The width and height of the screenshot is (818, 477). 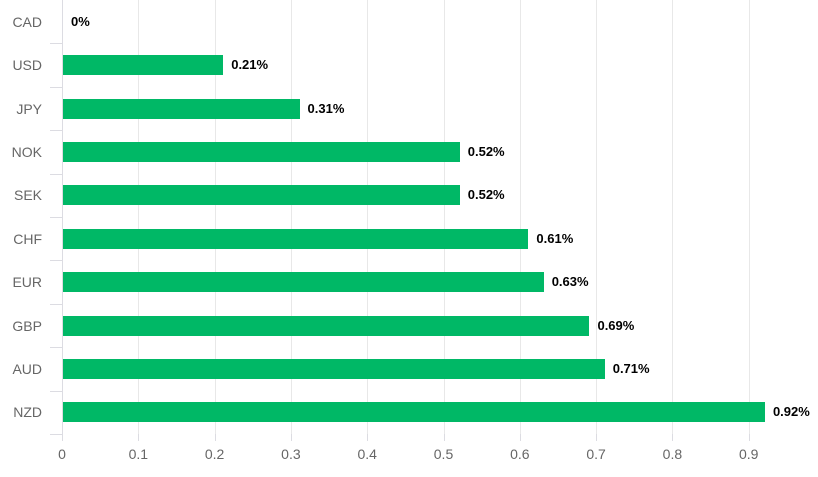 I want to click on value-label: 0.21%, so click(x=250, y=65).